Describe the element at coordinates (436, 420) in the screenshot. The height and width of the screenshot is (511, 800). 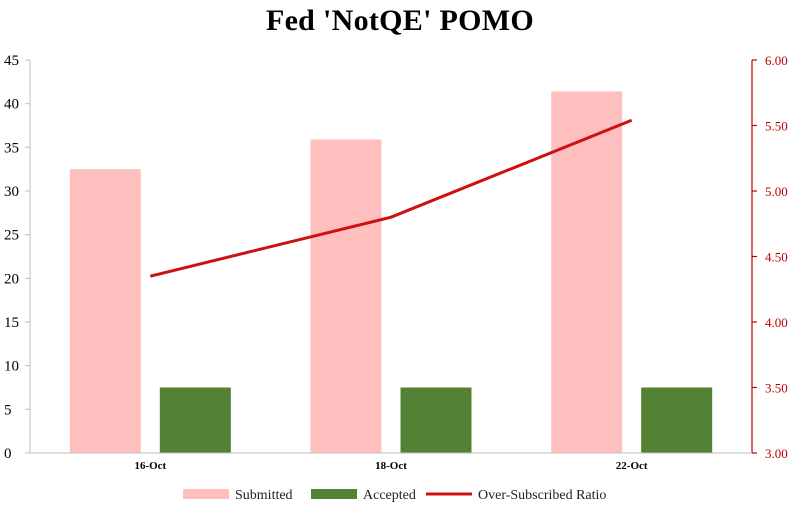
I see `bar-accepted-18-oct` at that location.